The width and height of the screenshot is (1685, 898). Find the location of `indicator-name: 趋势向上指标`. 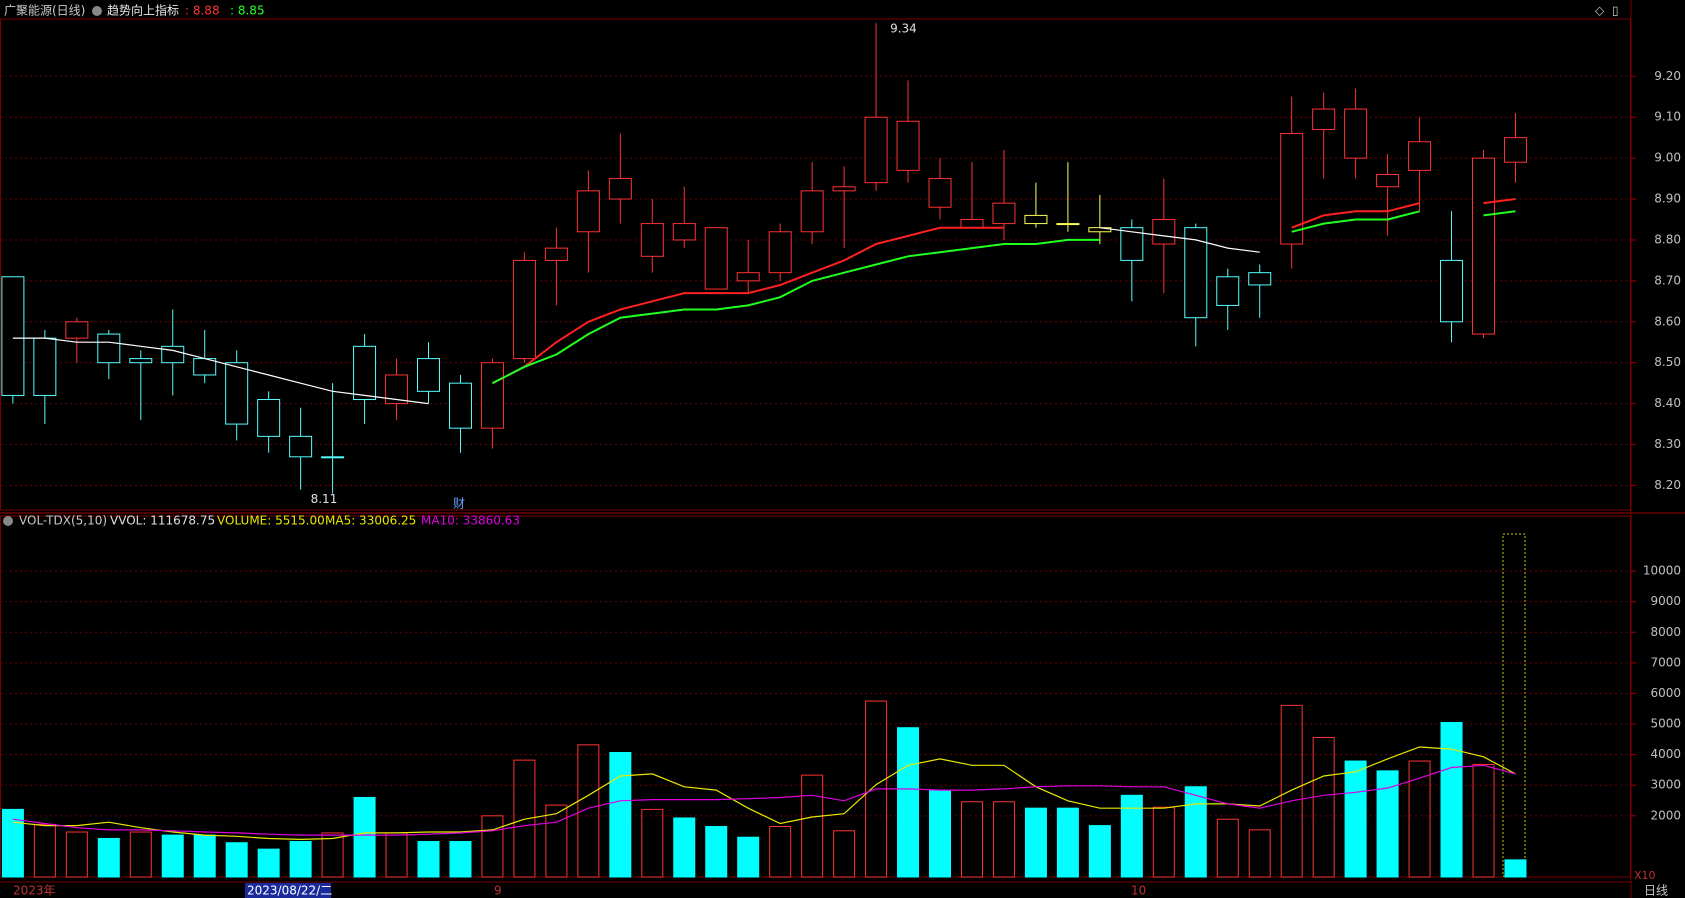

indicator-name: 趋势向上指标 is located at coordinates (143, 10).